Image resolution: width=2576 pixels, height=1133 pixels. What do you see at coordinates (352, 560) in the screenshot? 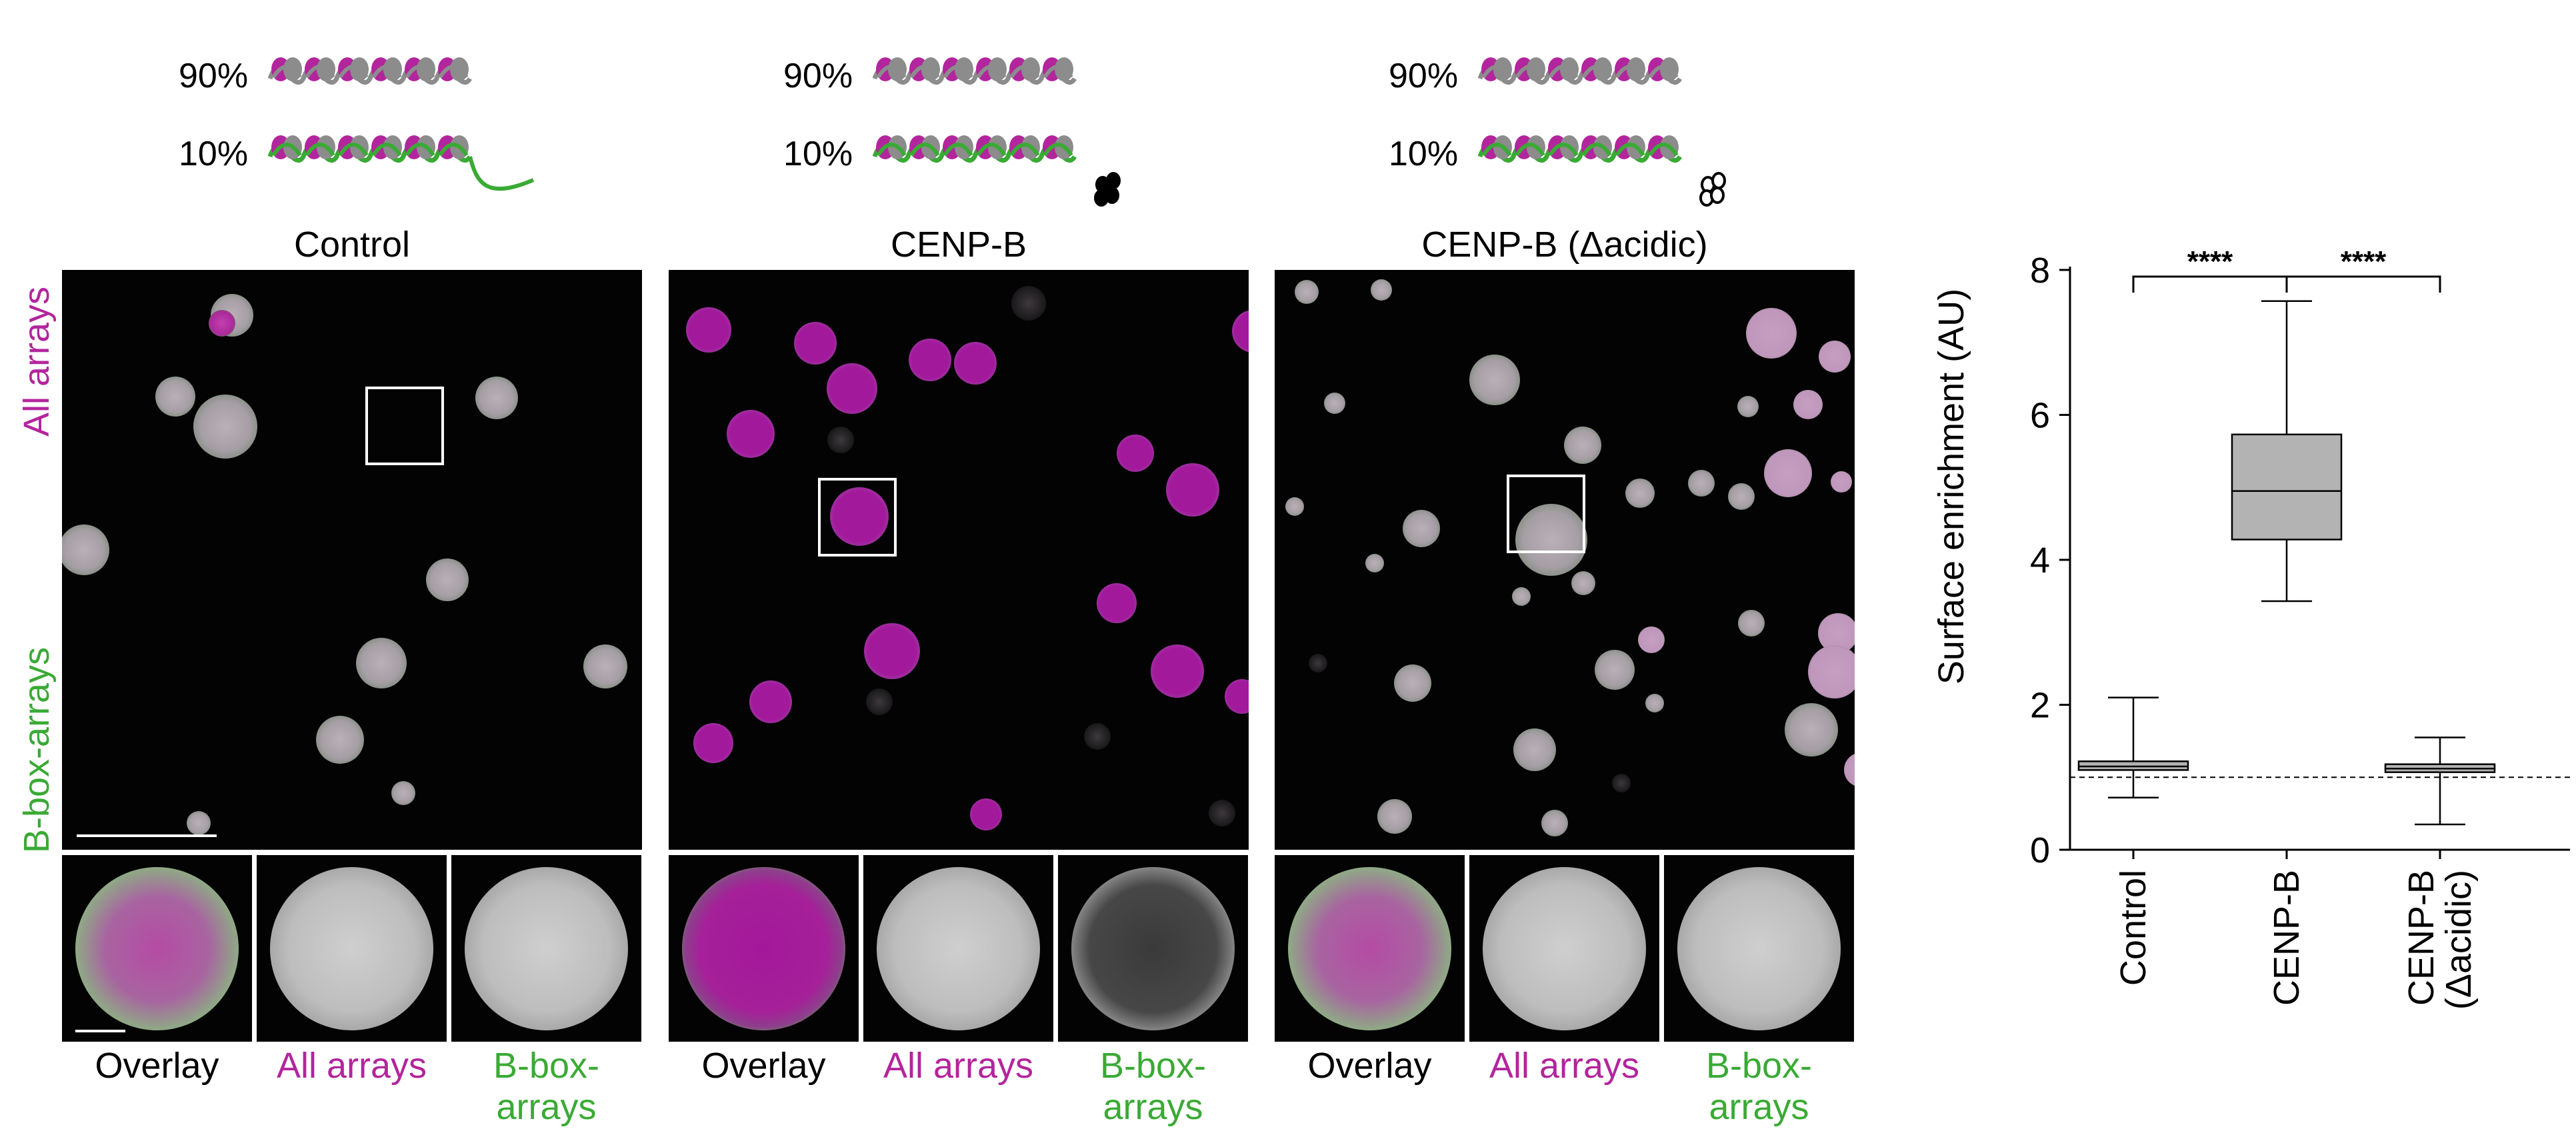
I see `micrograph-control` at bounding box center [352, 560].